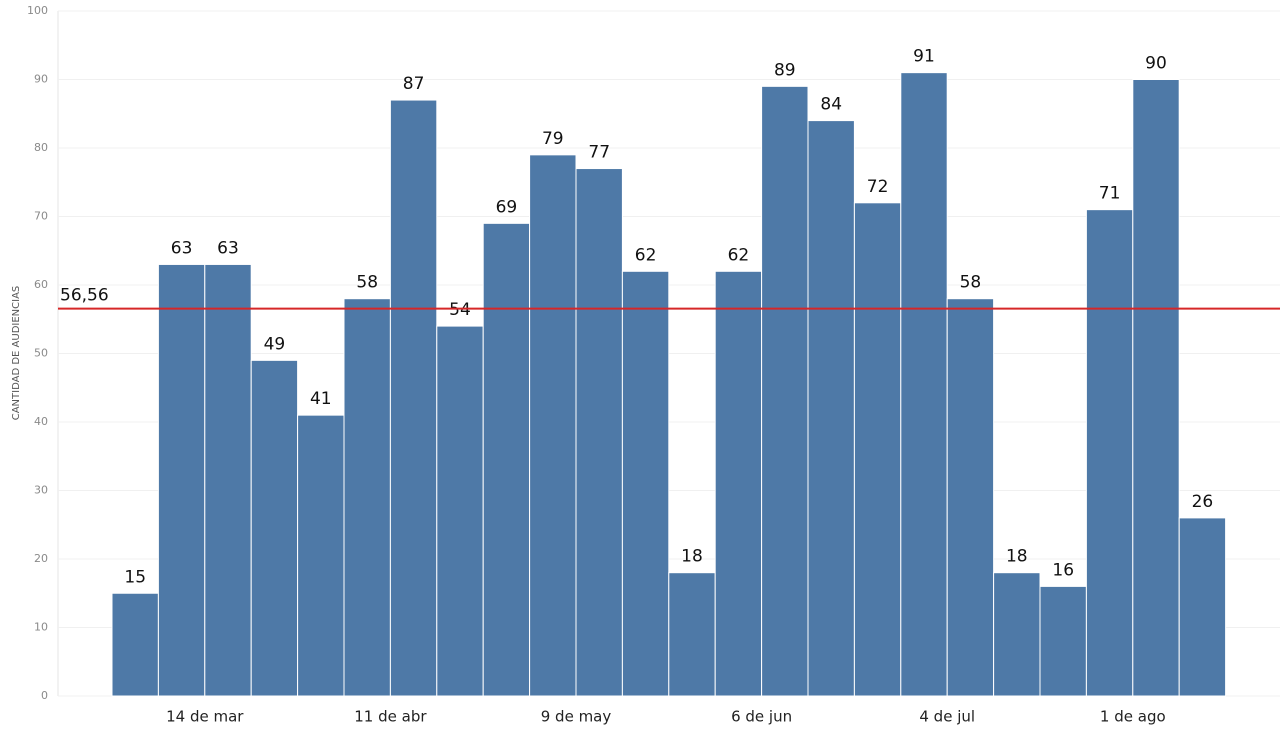  What do you see at coordinates (553, 139) in the screenshot?
I see `value-label: 79` at bounding box center [553, 139].